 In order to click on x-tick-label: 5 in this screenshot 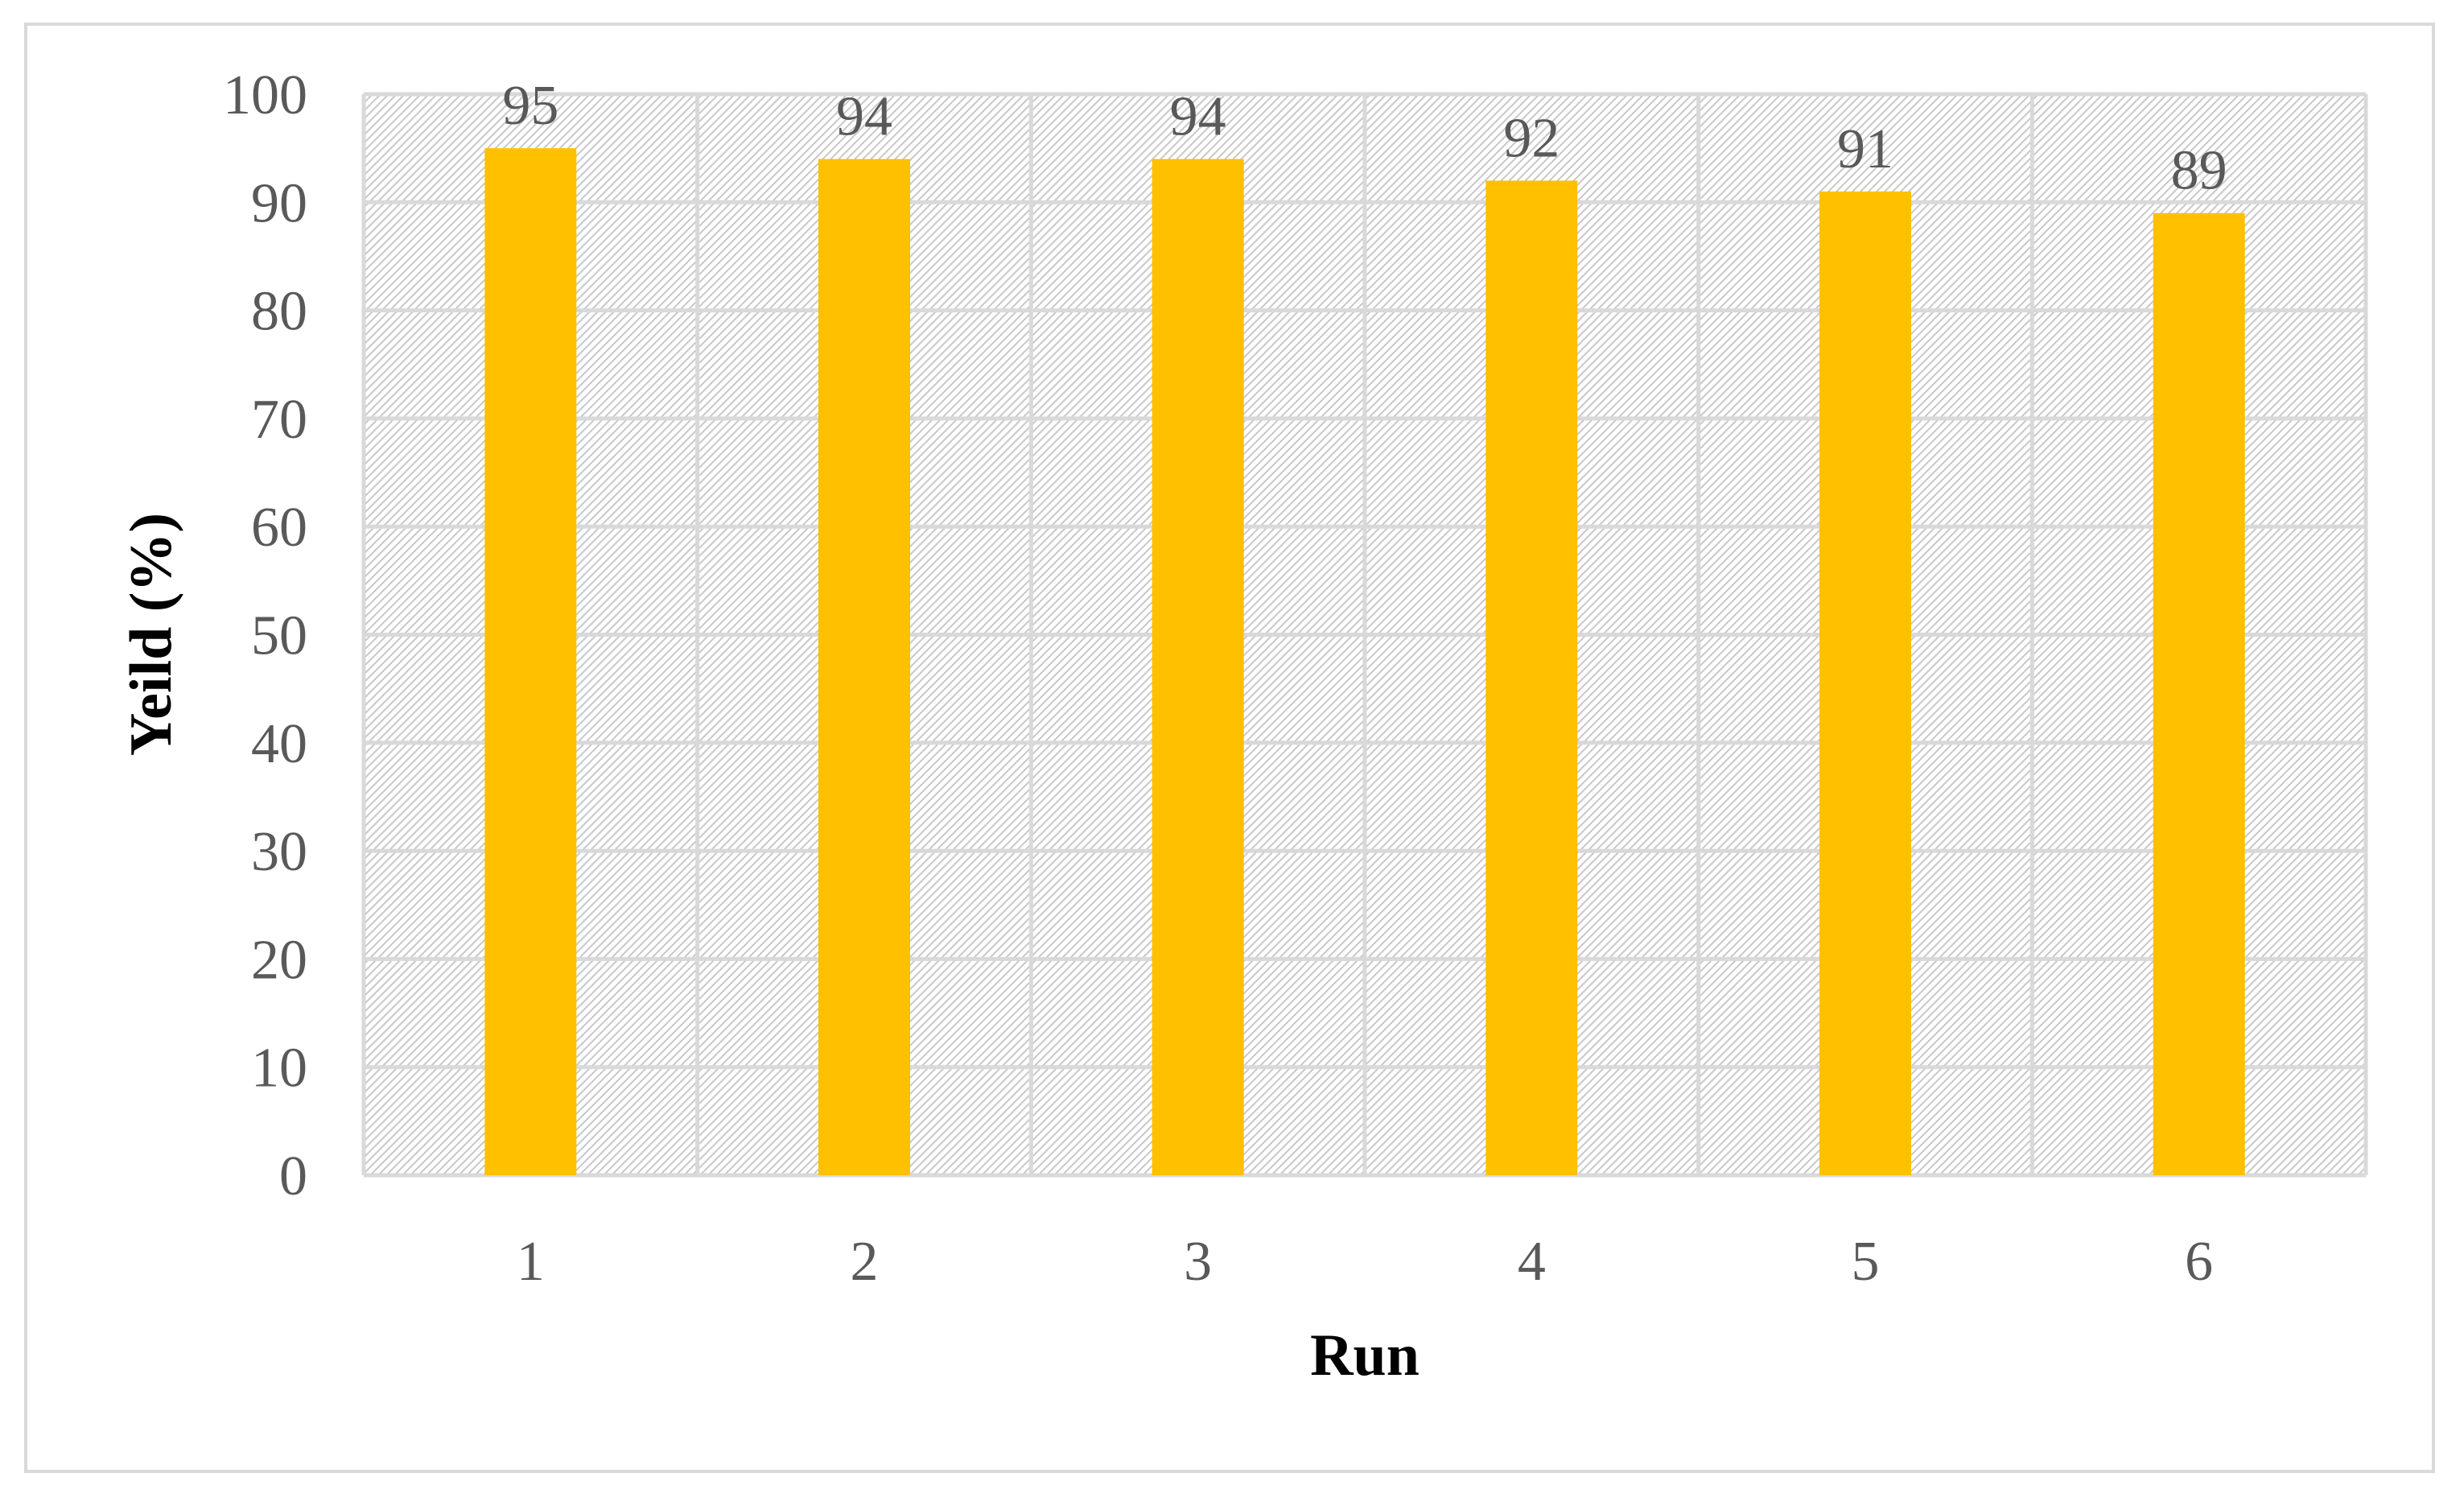, I will do `click(1866, 1262)`.